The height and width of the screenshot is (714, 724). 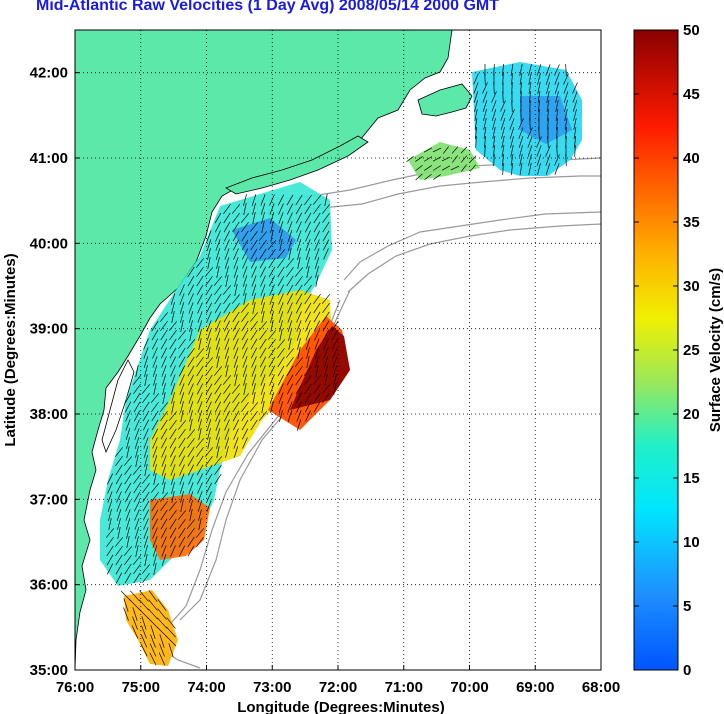 I want to click on y-axis-label: Latitude (Degrees:Minutes), so click(x=10, y=349).